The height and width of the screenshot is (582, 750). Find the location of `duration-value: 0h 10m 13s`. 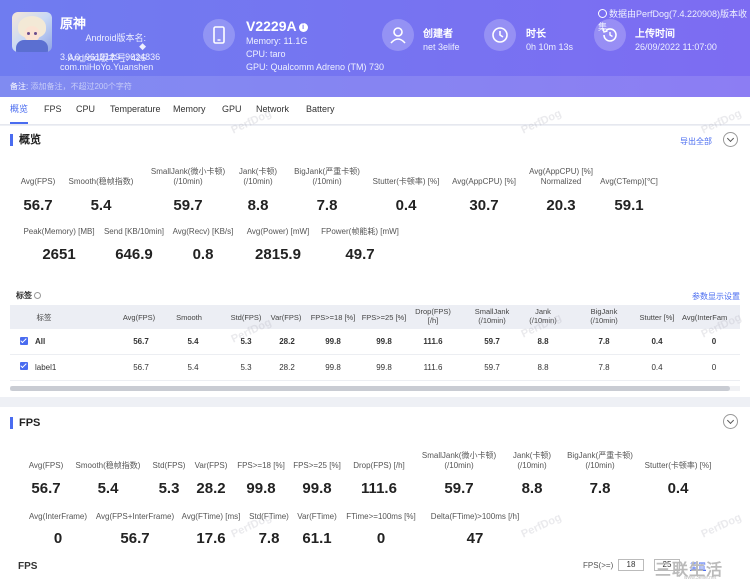

duration-value: 0h 10m 13s is located at coordinates (550, 47).